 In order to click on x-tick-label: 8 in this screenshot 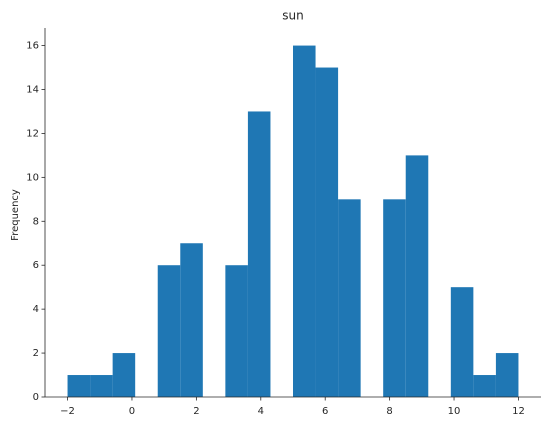, I will do `click(389, 411)`.